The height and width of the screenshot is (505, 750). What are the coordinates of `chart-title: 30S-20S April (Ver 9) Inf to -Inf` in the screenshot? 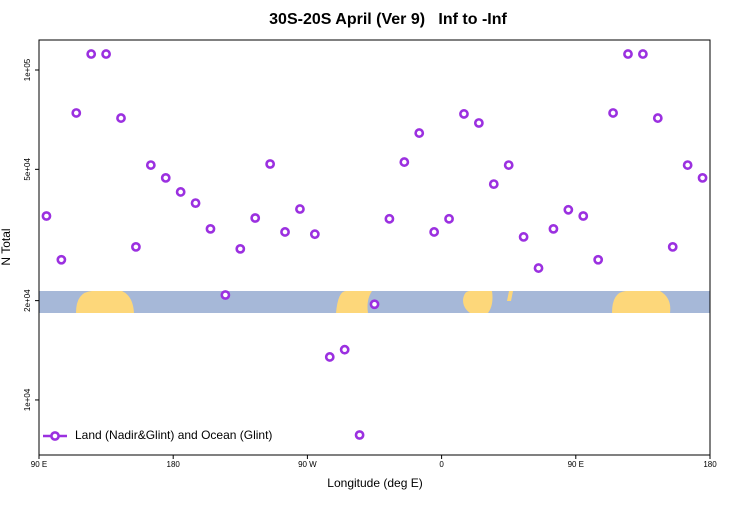 It's located at (388, 19).